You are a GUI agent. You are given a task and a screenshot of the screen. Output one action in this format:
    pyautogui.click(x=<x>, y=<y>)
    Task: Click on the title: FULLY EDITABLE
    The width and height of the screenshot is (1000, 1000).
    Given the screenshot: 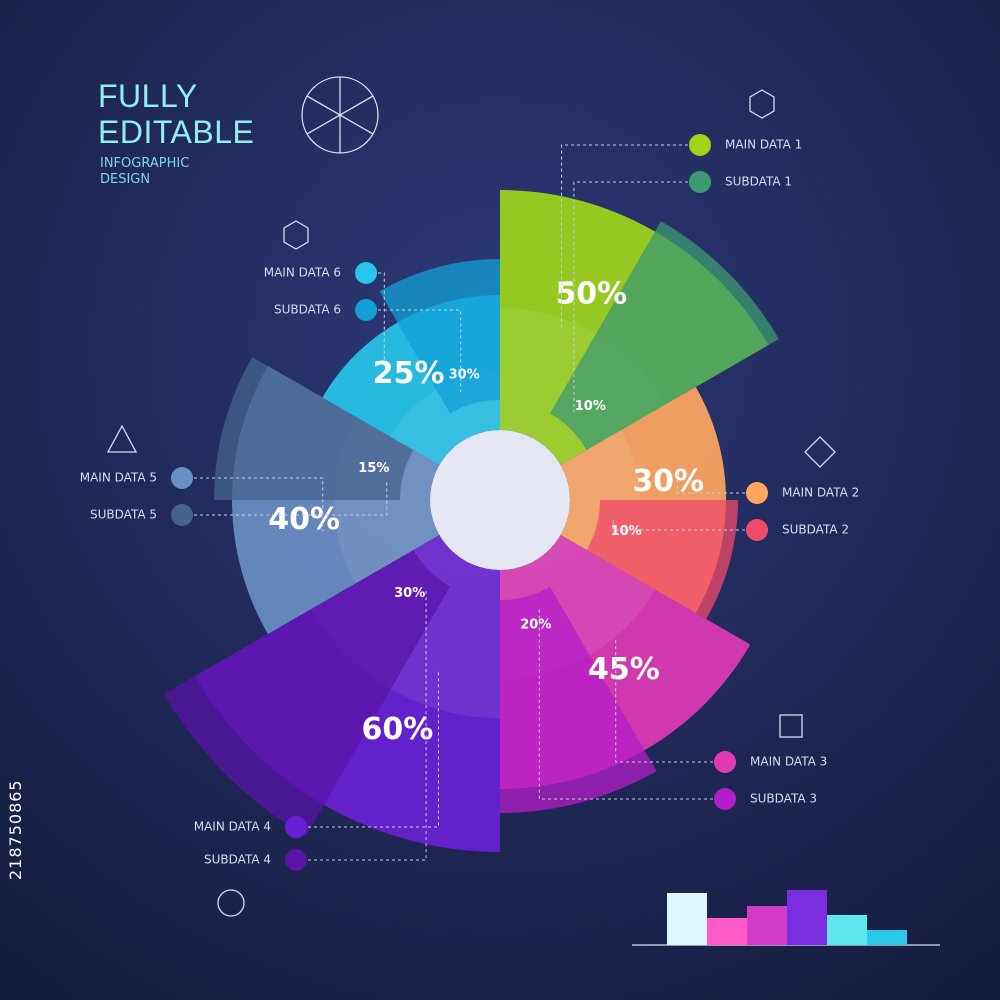 What is the action you would take?
    pyautogui.click(x=176, y=114)
    